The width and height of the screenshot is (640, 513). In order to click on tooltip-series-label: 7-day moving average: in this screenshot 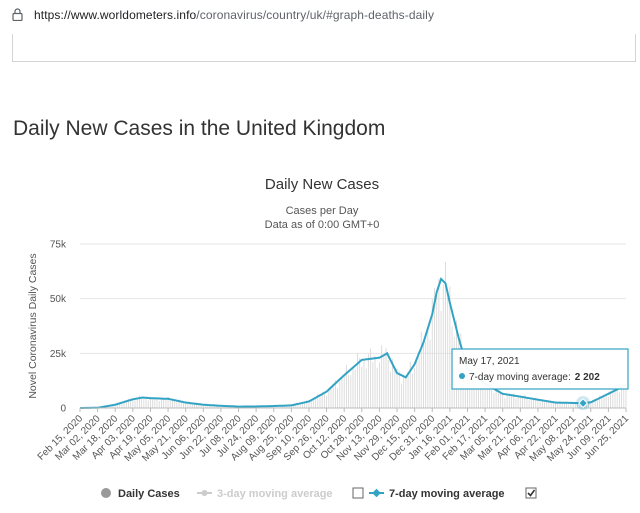, I will do `click(520, 377)`.